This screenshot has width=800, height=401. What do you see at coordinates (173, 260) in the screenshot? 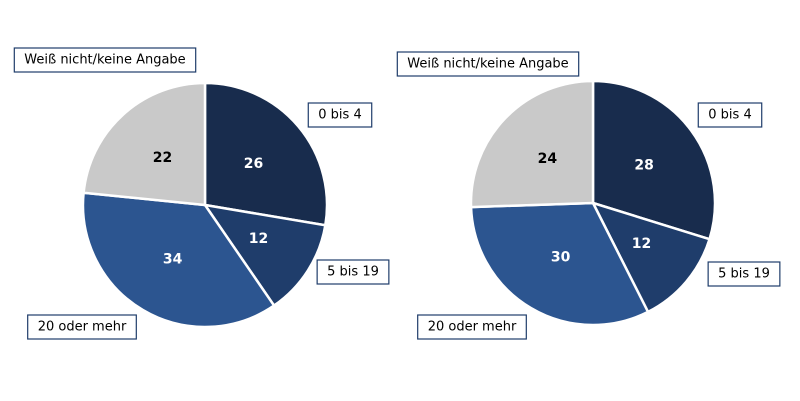
I see `value-label: 34` at bounding box center [173, 260].